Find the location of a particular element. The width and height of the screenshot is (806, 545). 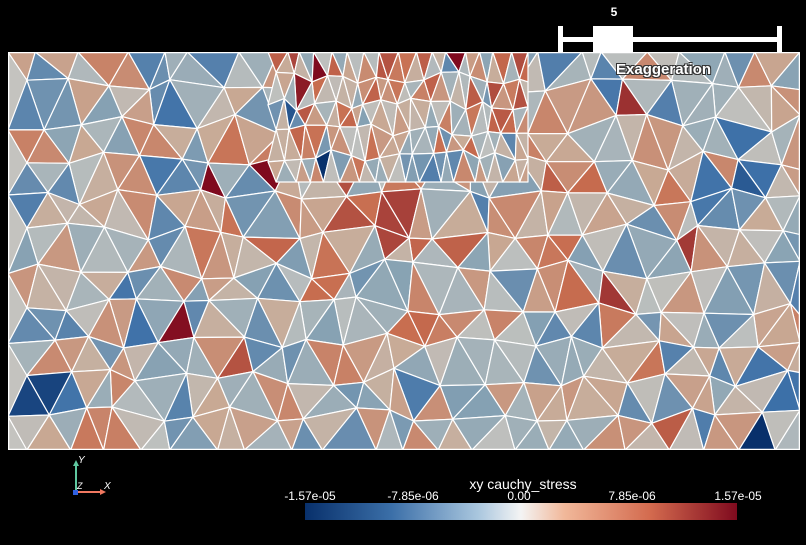

z-axis-dot is located at coordinates (75, 492).